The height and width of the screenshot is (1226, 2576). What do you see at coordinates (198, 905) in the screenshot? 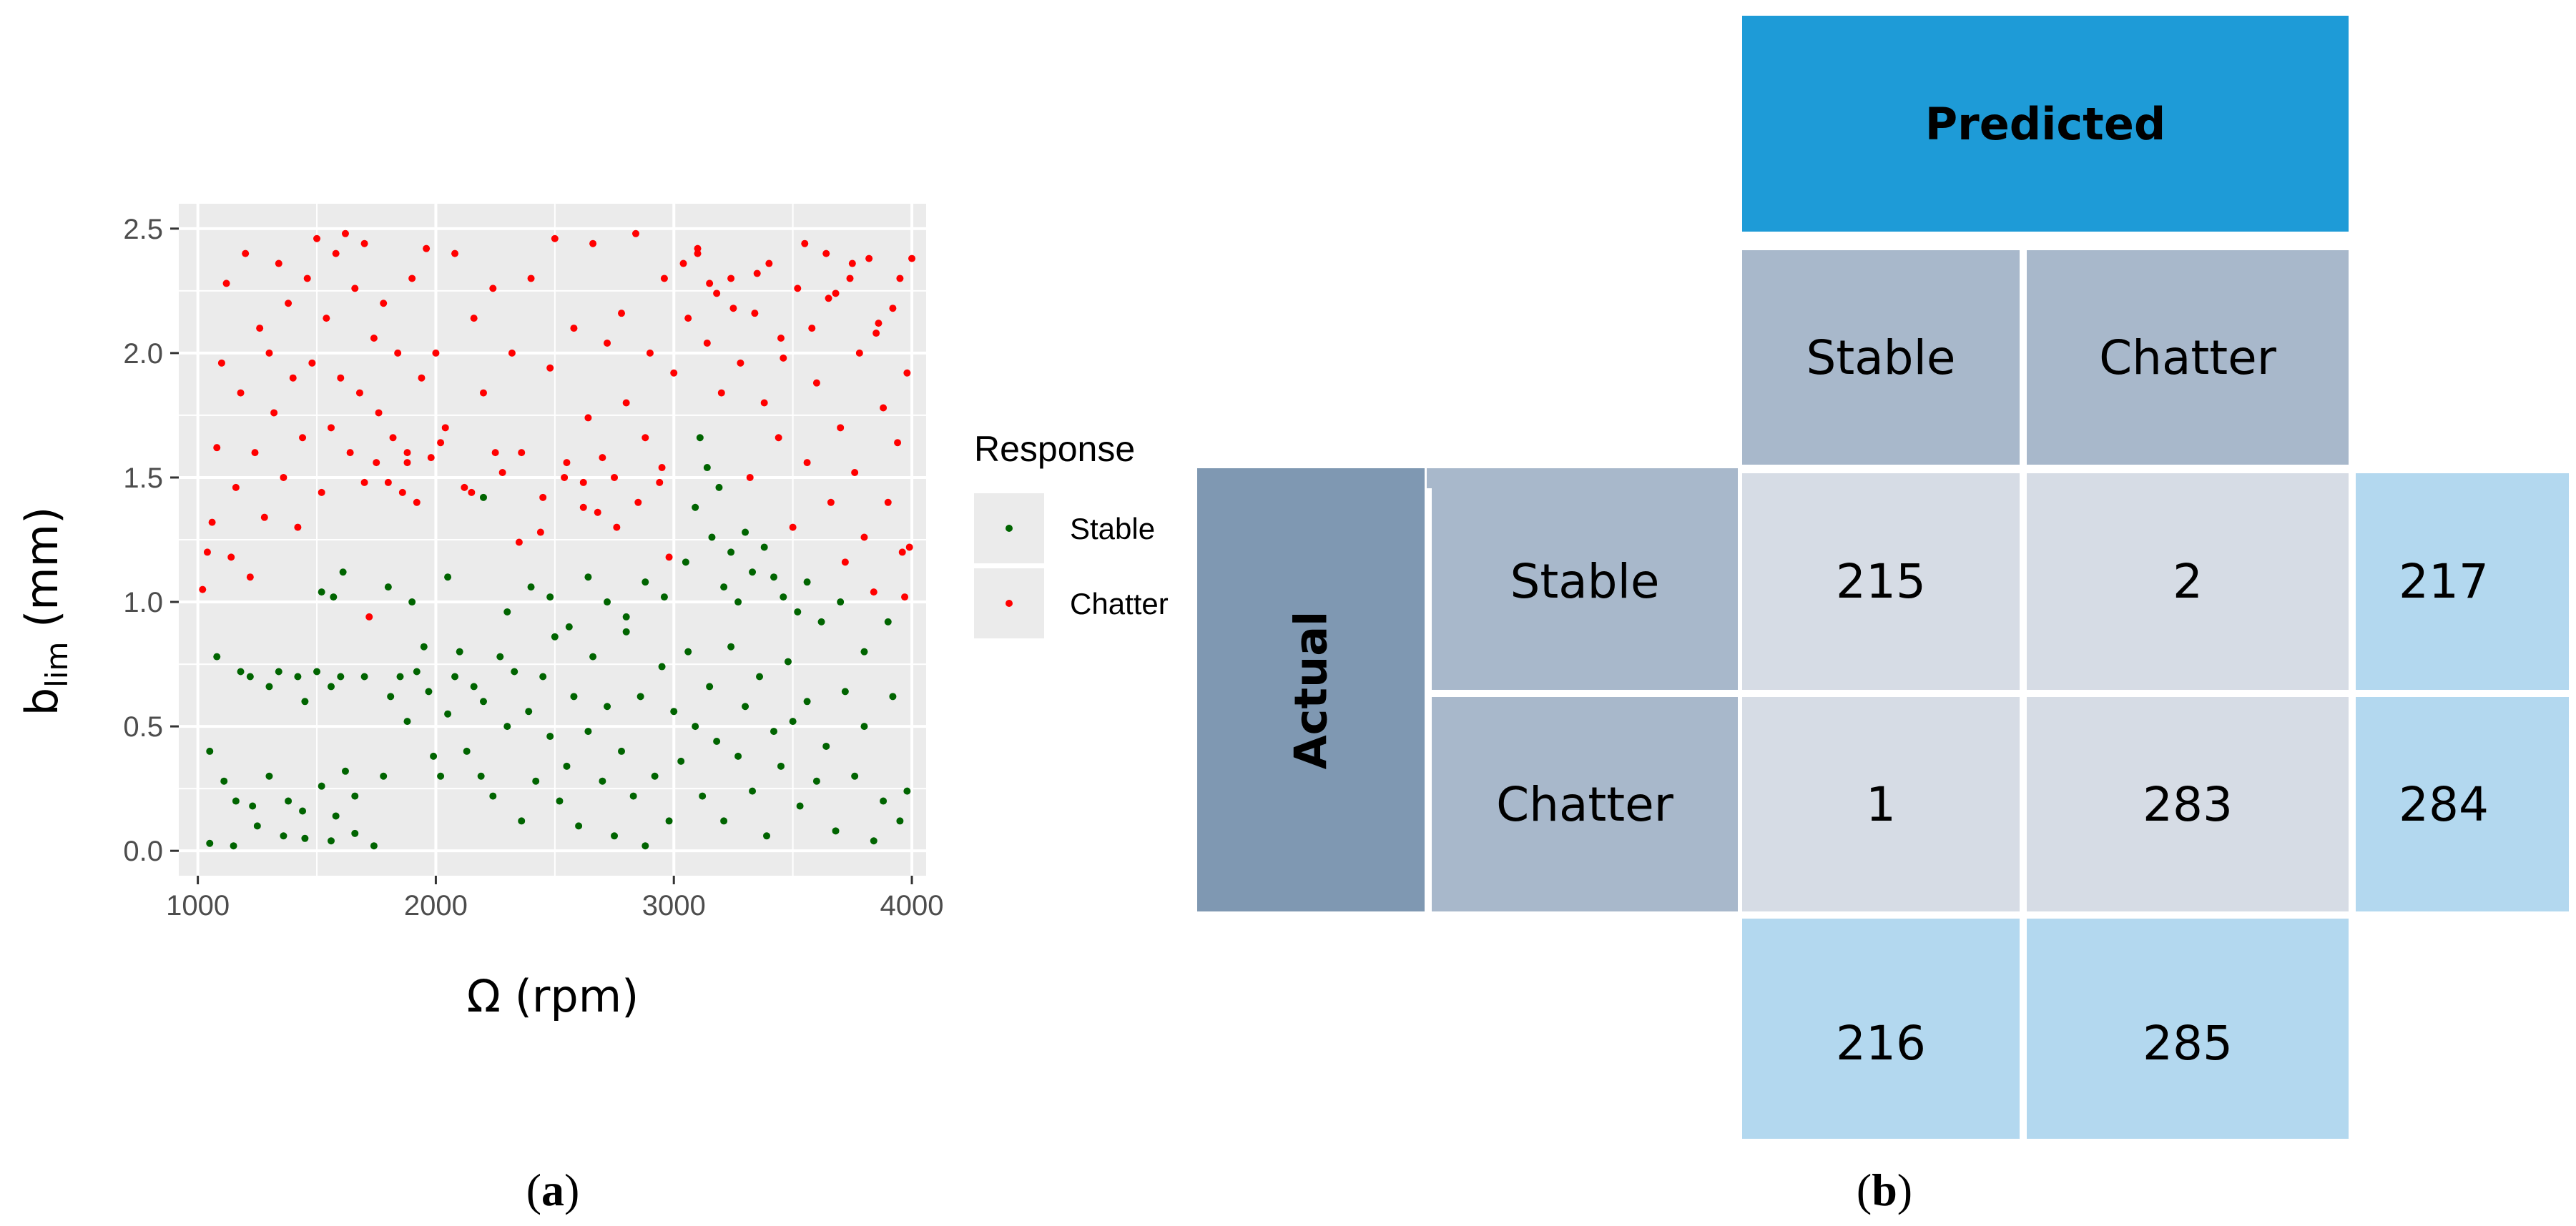
I see `x-tick-label: 1000` at bounding box center [198, 905].